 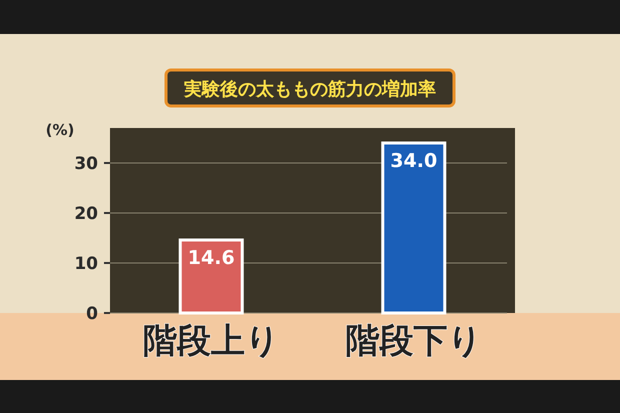 I want to click on y-axis-title: (%), so click(x=60, y=130).